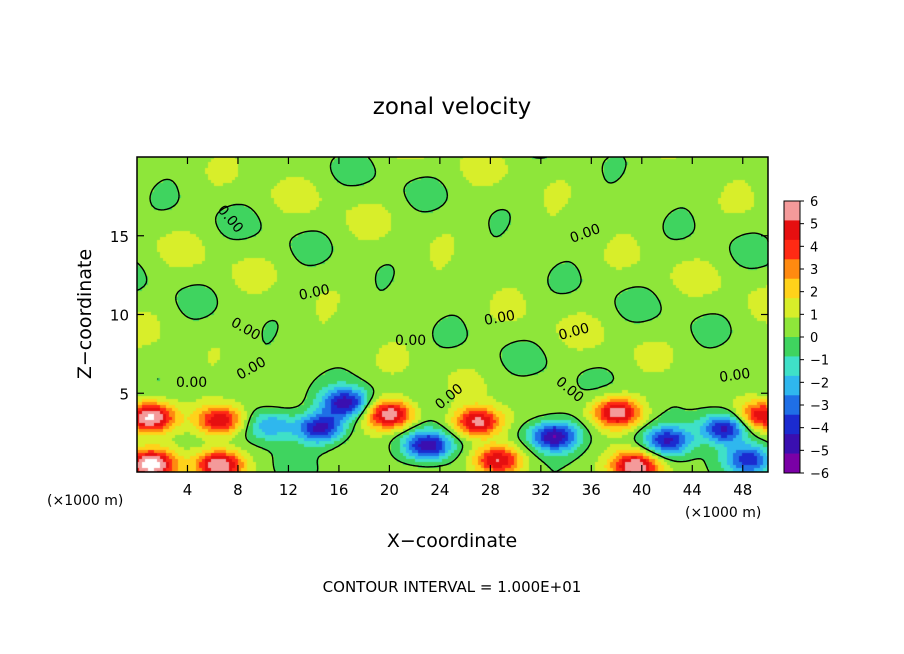  What do you see at coordinates (814, 247) in the screenshot?
I see `colorbar-tick-label: 4` at bounding box center [814, 247].